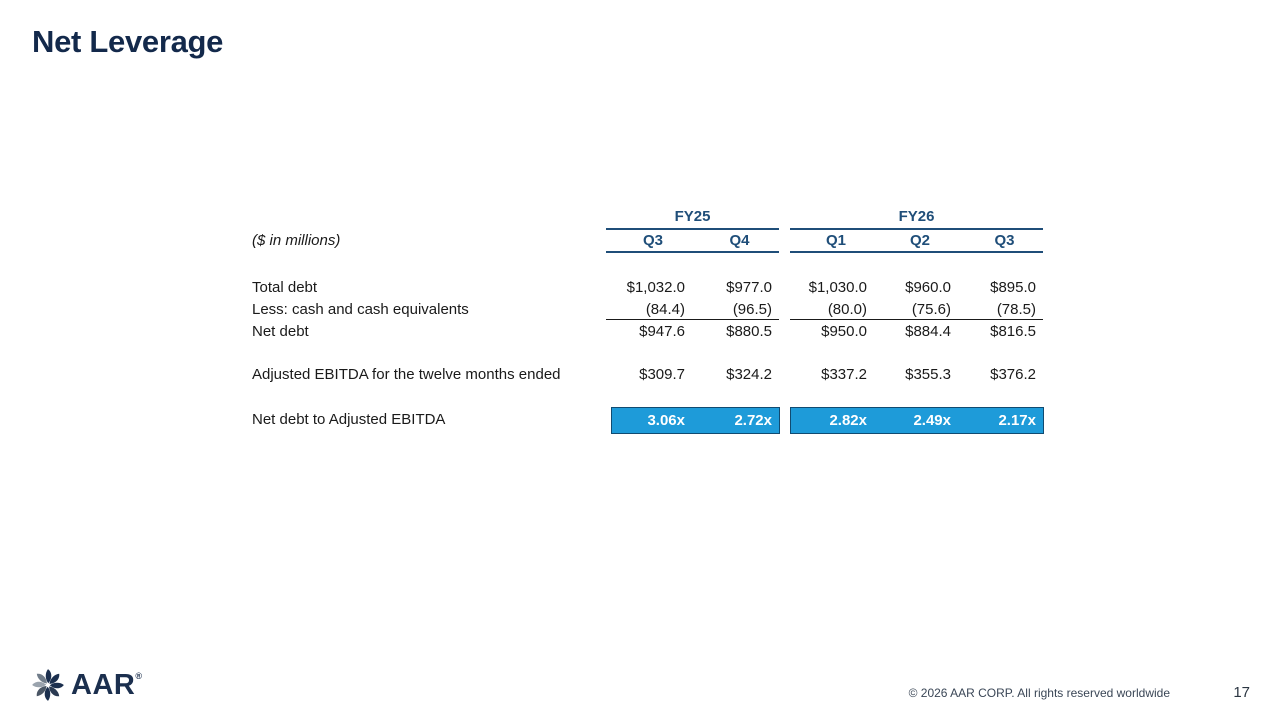  Describe the element at coordinates (928, 287) in the screenshot. I see `cell-total-debt-fy26-q2: $960.0` at that location.